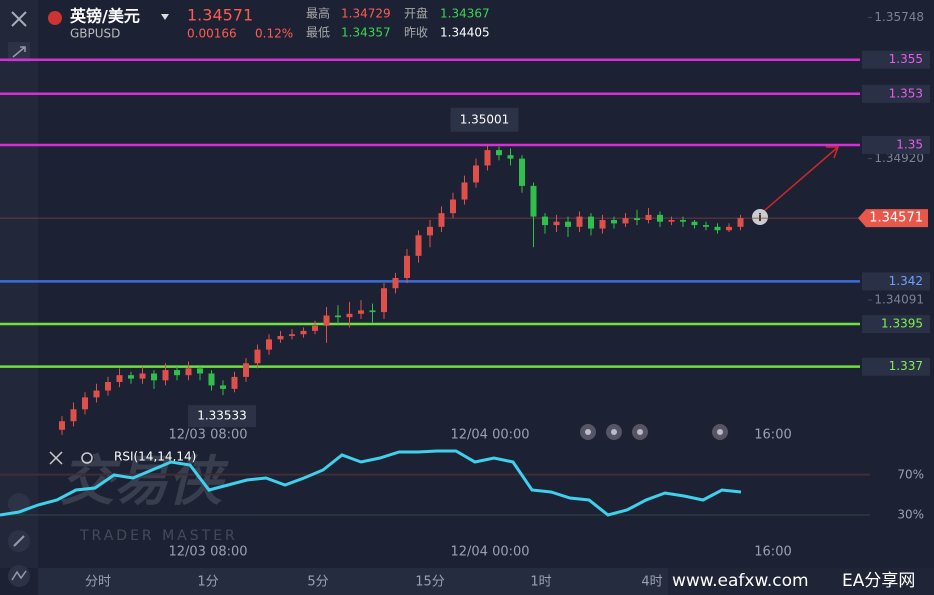 This screenshot has width=934, height=595. What do you see at coordinates (899, 17) in the screenshot?
I see `y-tick-label: 1.35748` at bounding box center [899, 17].